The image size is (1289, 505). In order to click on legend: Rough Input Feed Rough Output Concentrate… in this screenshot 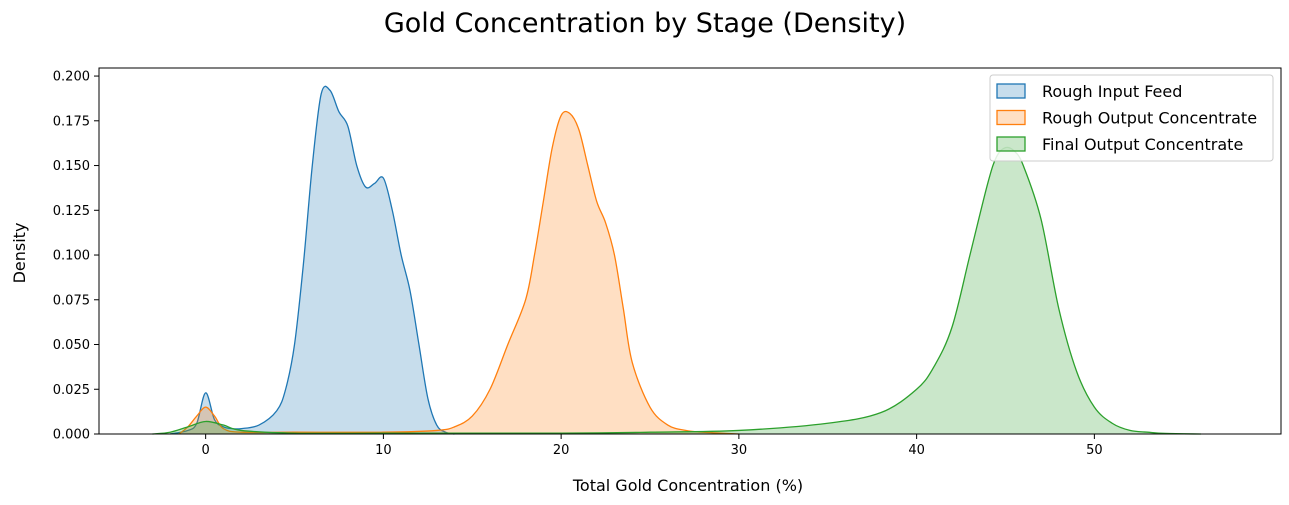, I will do `click(1131, 118)`.